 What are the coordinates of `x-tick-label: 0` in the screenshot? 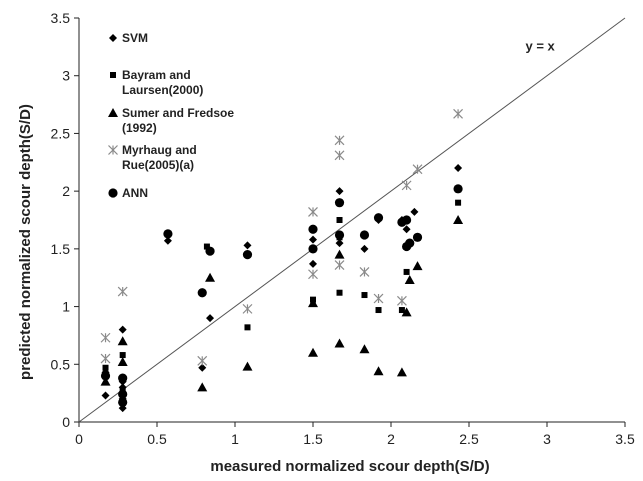 It's located at (79, 439).